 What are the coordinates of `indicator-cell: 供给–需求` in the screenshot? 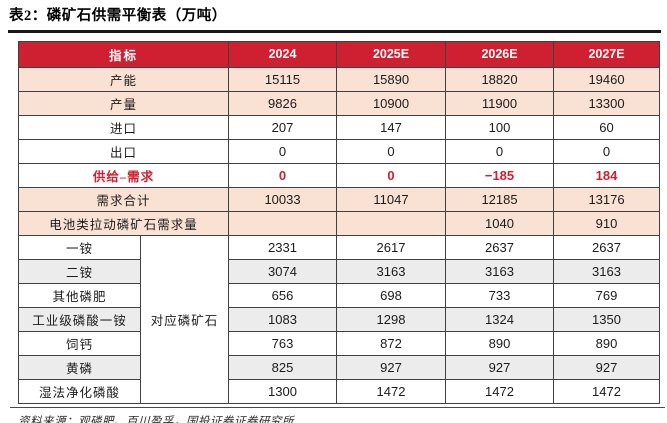 It's located at (123, 175).